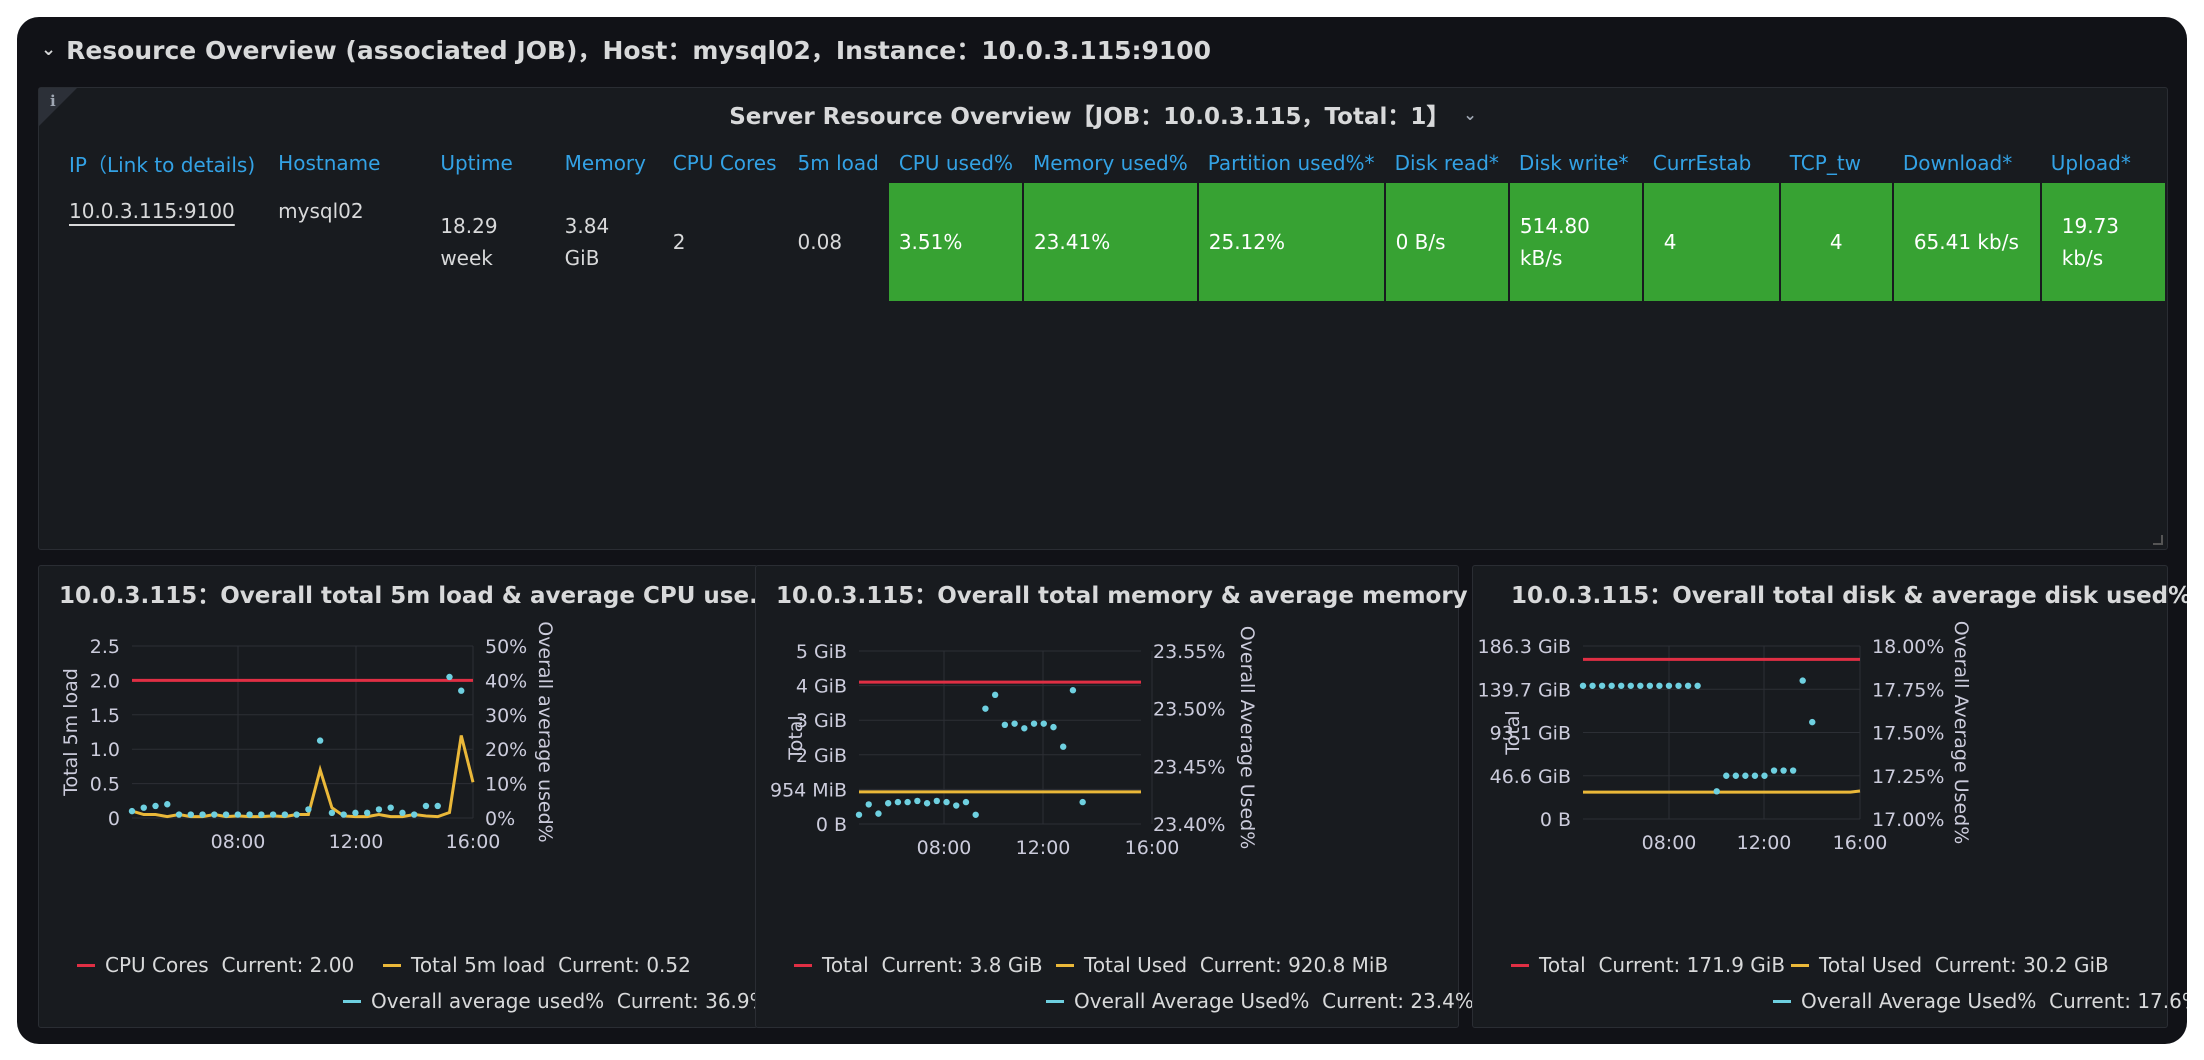  What do you see at coordinates (506, 647) in the screenshot?
I see `y-right-tick-label: 50%` at bounding box center [506, 647].